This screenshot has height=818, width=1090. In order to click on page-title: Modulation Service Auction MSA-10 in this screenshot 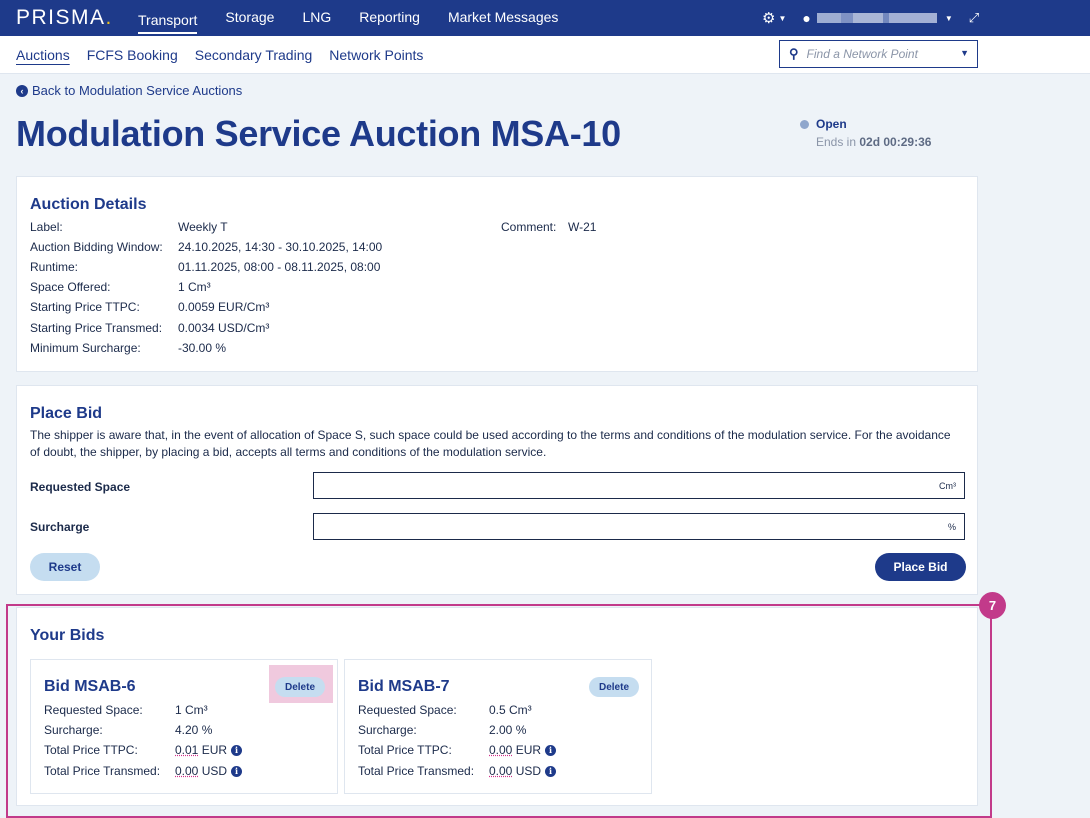, I will do `click(318, 133)`.